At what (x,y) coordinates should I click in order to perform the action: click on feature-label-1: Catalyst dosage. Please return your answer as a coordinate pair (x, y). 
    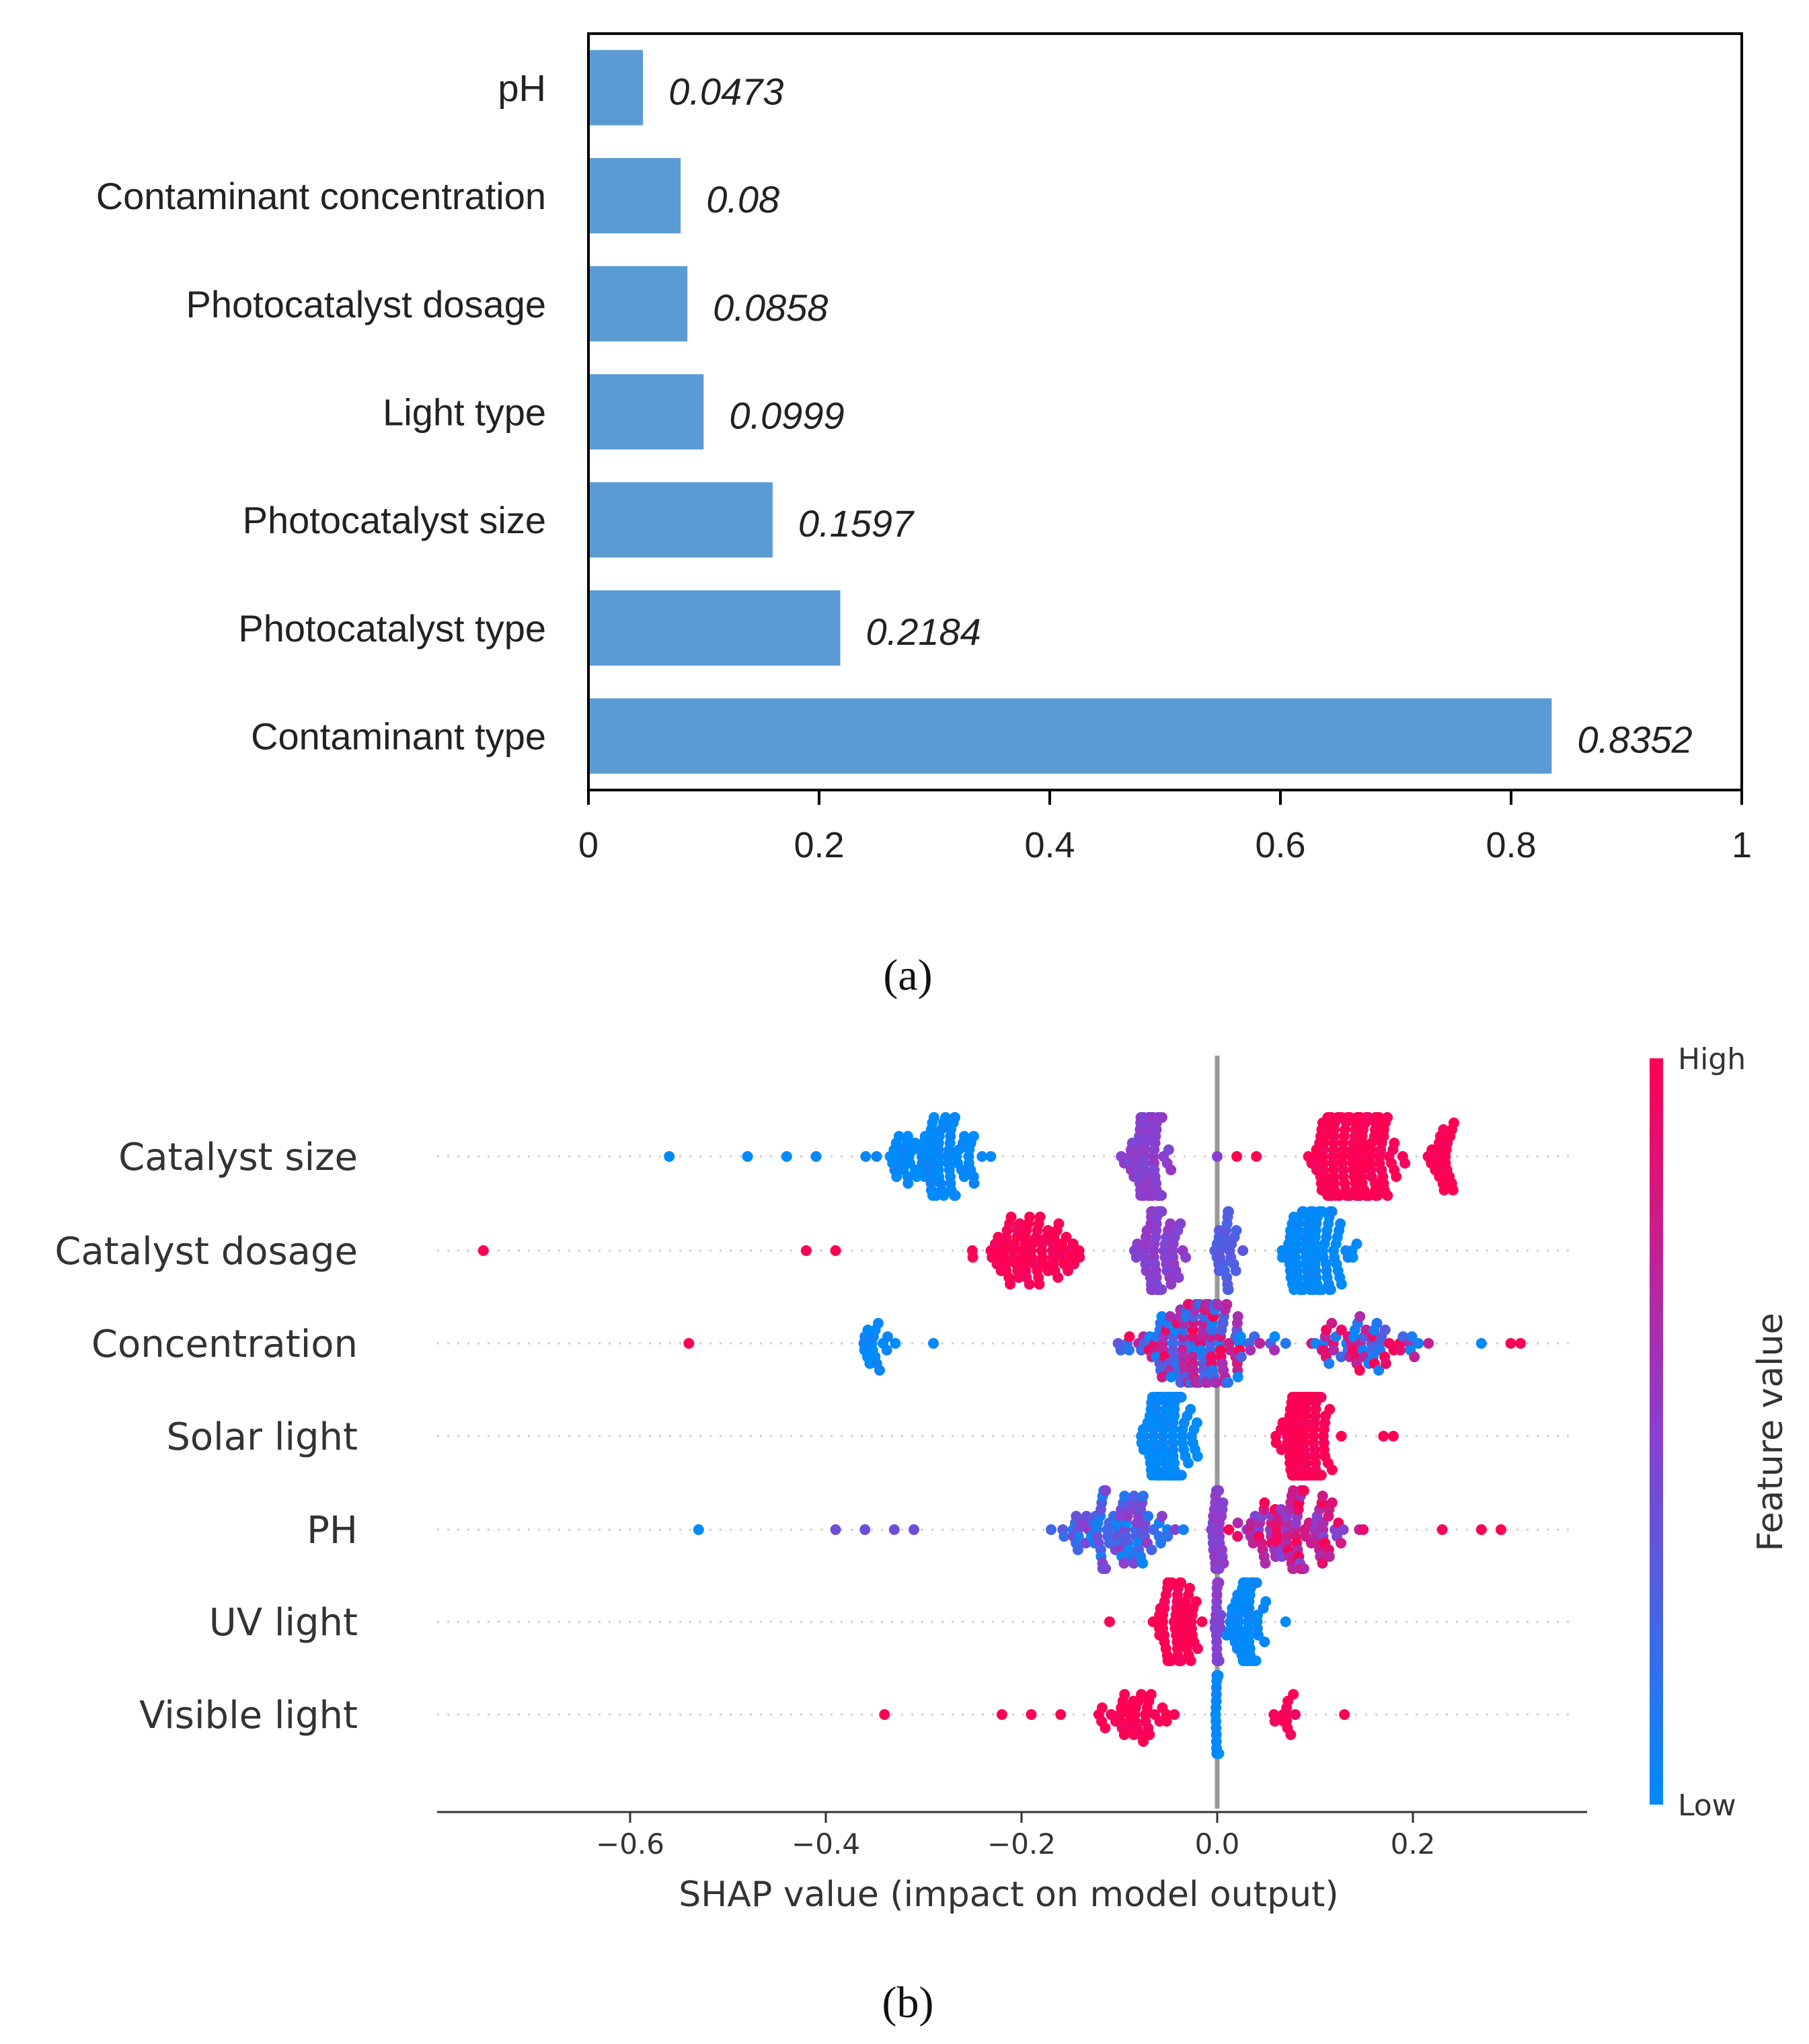
    Looking at the image, I should click on (206, 1251).